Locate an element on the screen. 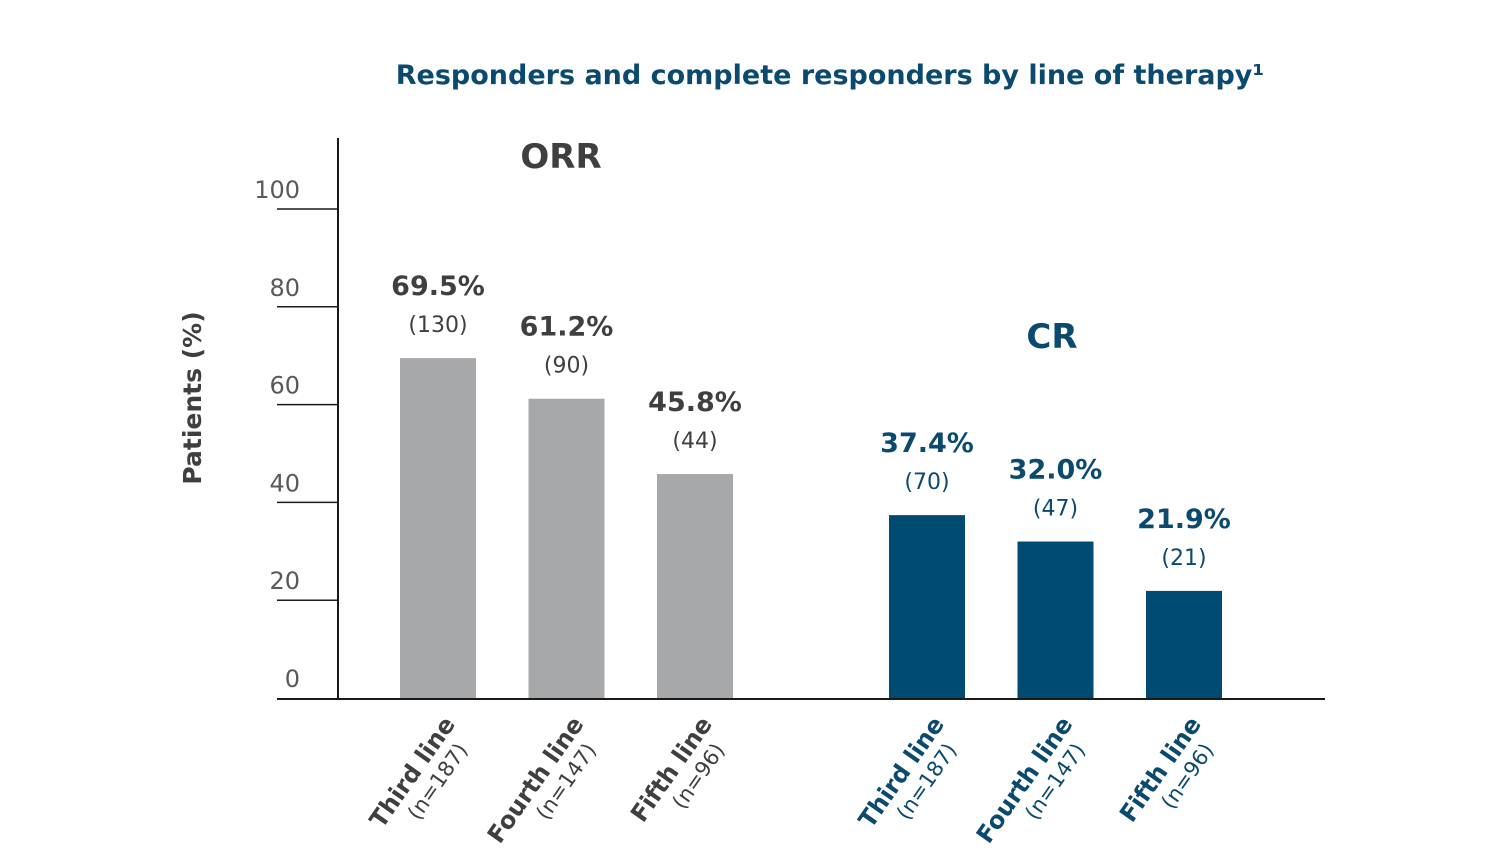 This screenshot has width=1504, height=852. count-label: (130) is located at coordinates (437, 325).